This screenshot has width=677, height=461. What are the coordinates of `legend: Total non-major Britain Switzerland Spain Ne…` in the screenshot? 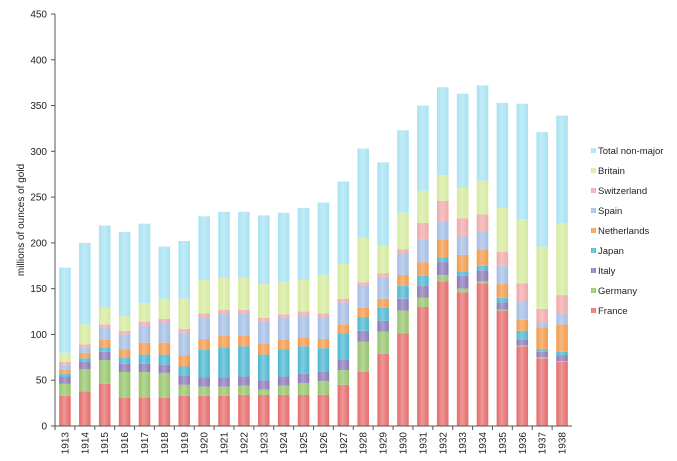 It's located at (627, 231).